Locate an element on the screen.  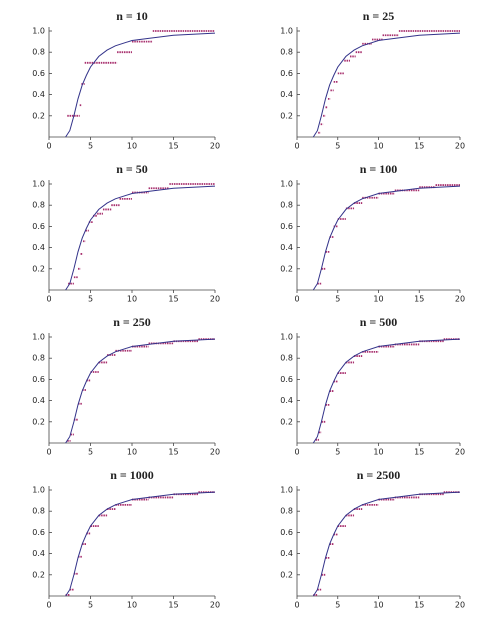
chart-title: n = 1000 is located at coordinates (132, 475).